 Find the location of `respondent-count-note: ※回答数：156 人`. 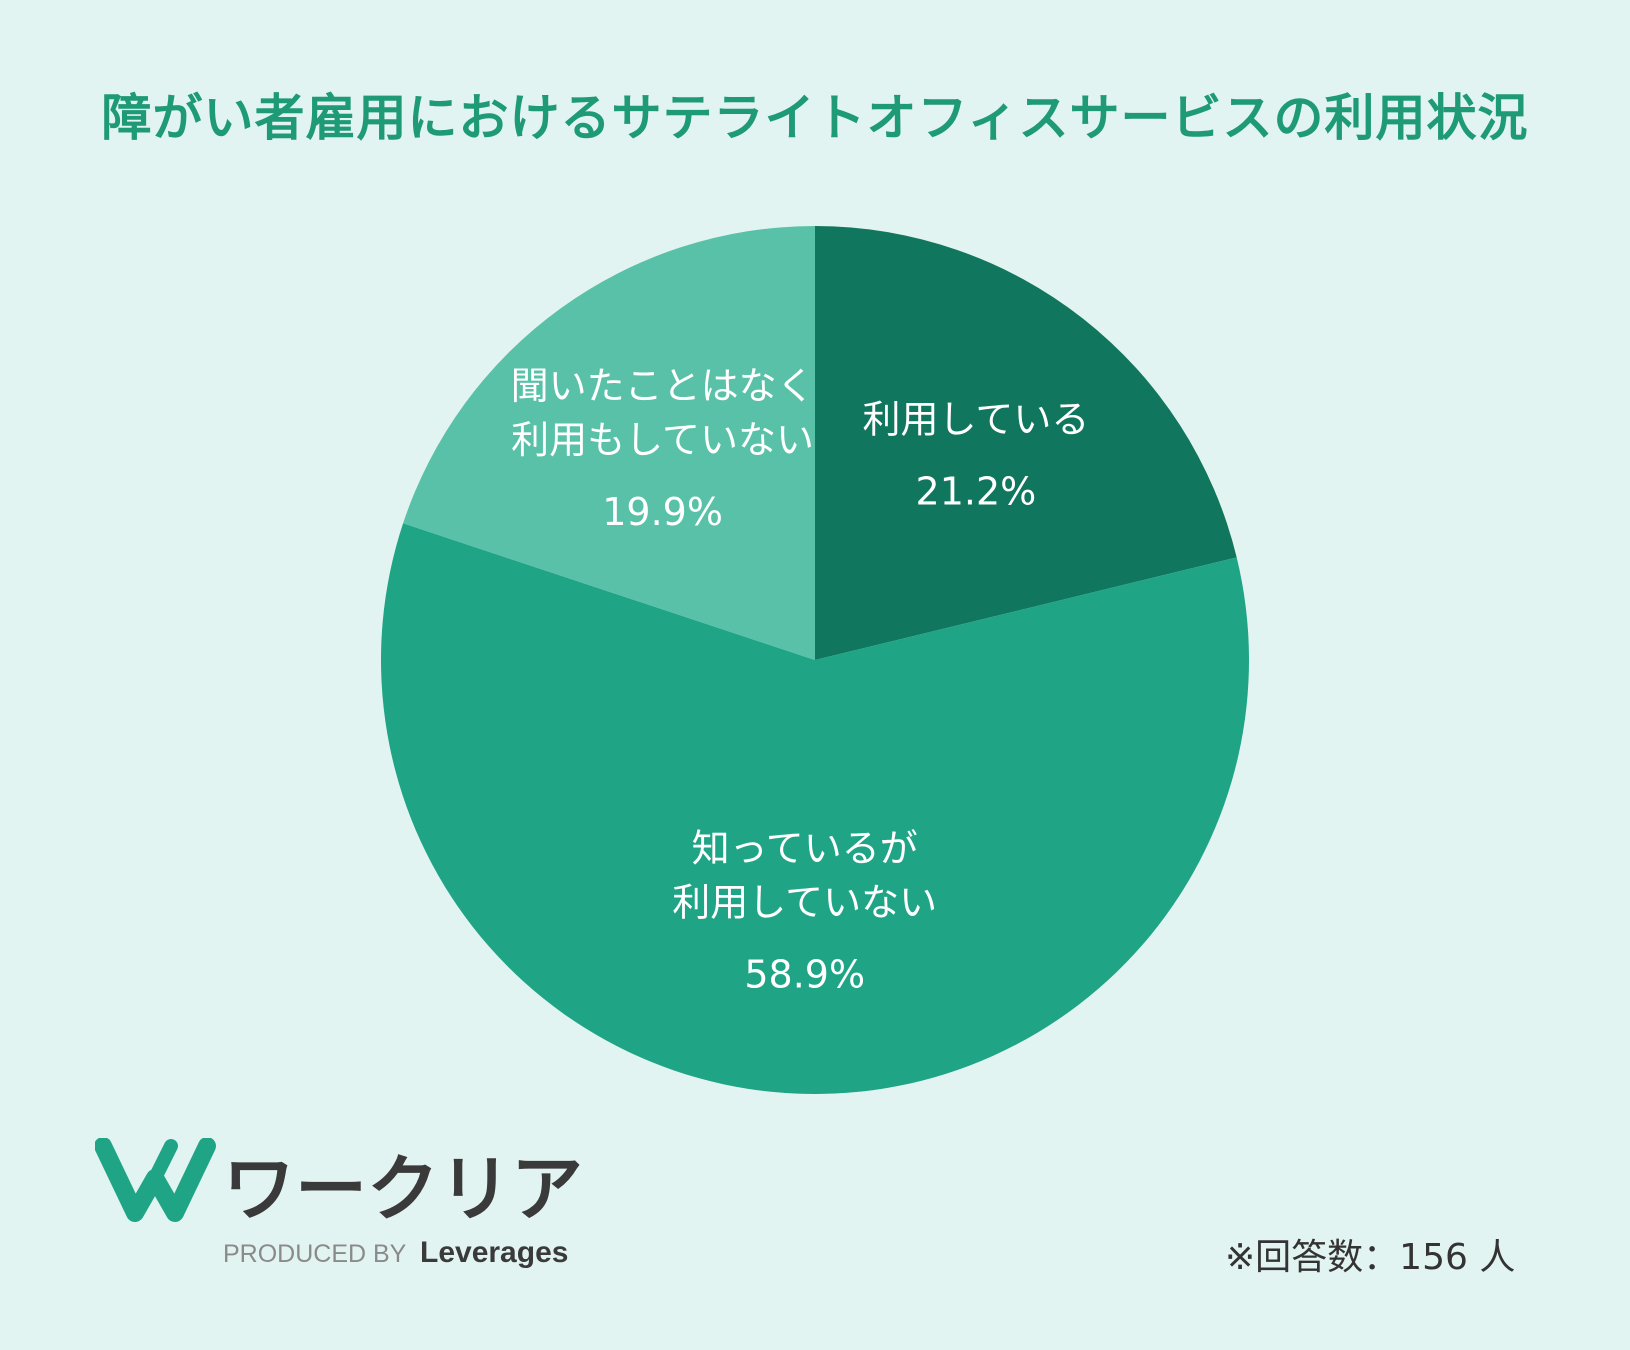

respondent-count-note: ※回答数：156 人 is located at coordinates (1370, 1257).